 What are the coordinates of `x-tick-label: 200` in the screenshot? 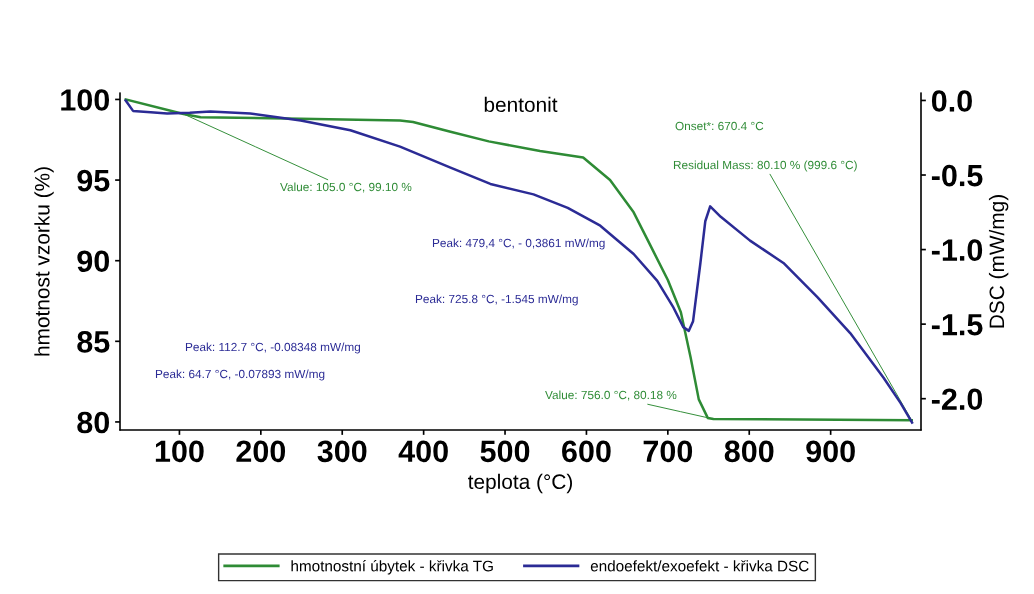 It's located at (261, 451).